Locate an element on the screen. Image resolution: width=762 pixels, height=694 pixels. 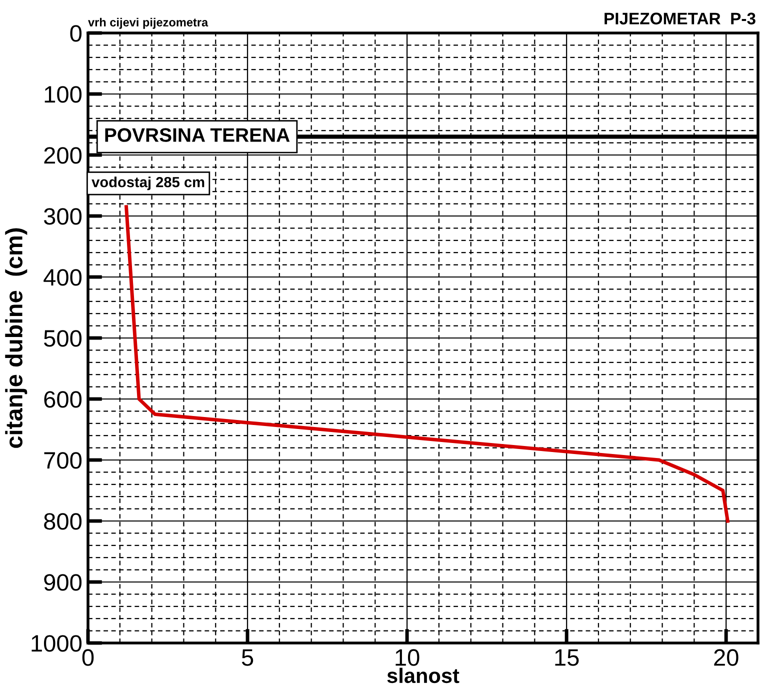
chart-title: PIJEZOMETAR P-3 is located at coordinates (680, 18).